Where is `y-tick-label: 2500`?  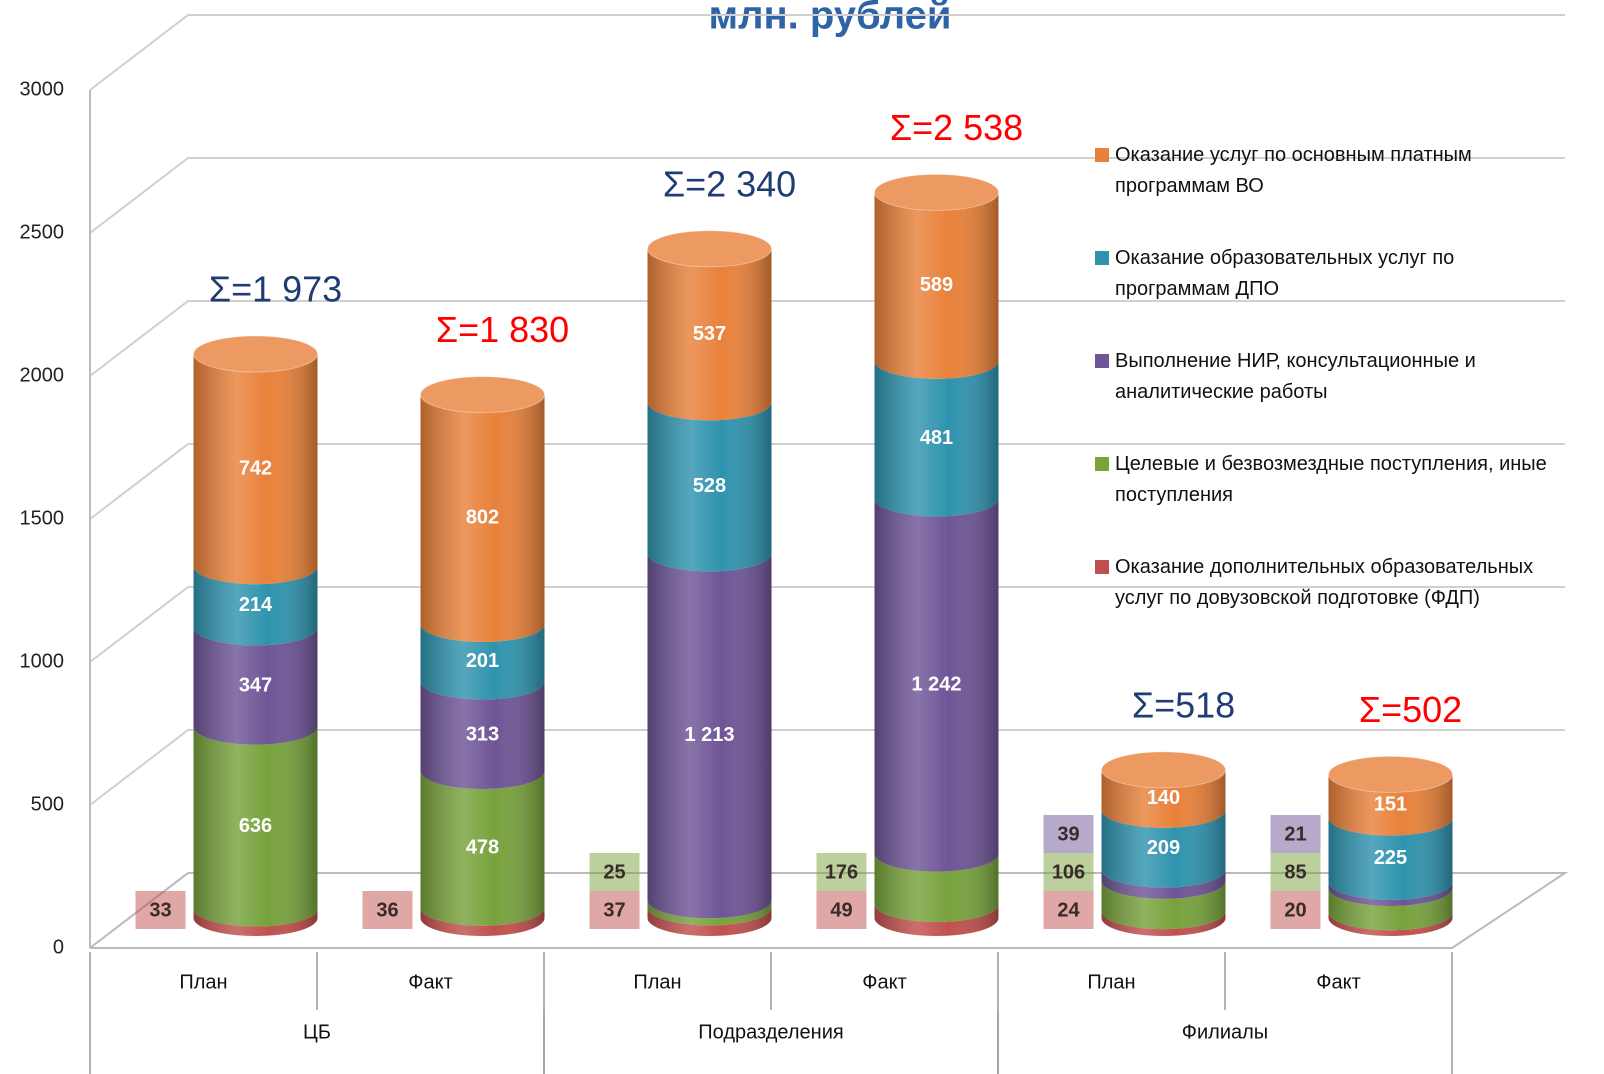
y-tick-label: 2500 is located at coordinates (42, 232).